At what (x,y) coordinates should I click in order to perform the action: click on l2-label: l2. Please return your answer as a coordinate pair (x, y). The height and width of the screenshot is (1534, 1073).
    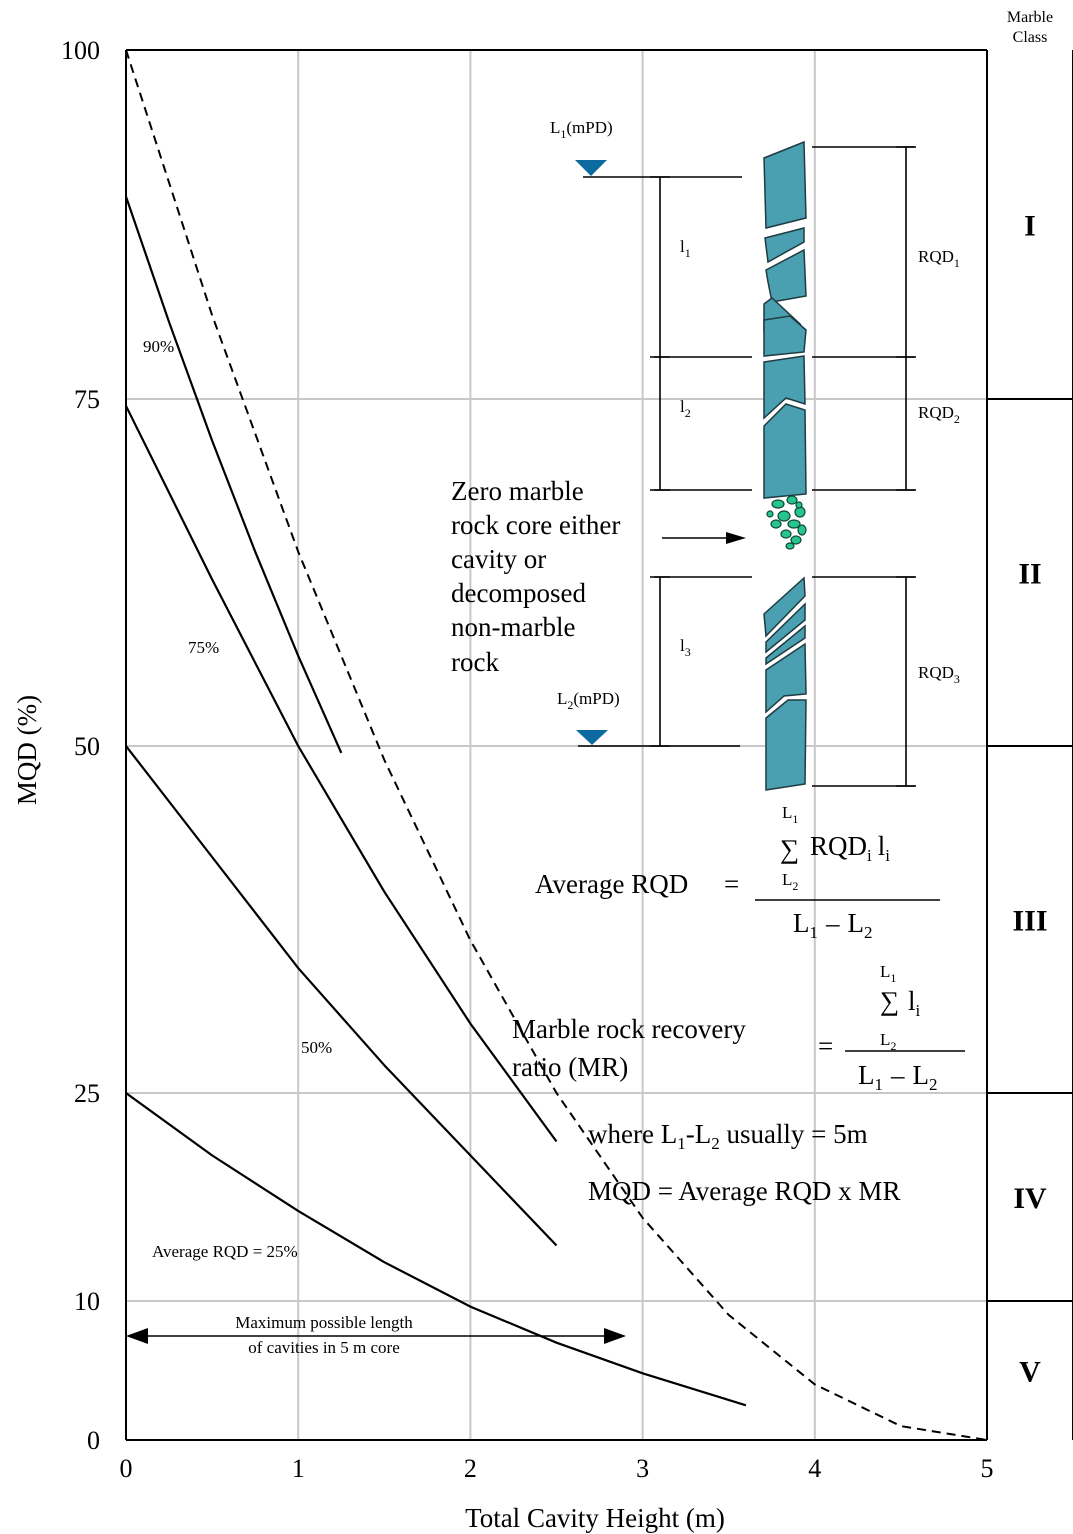
    Looking at the image, I should click on (685, 408).